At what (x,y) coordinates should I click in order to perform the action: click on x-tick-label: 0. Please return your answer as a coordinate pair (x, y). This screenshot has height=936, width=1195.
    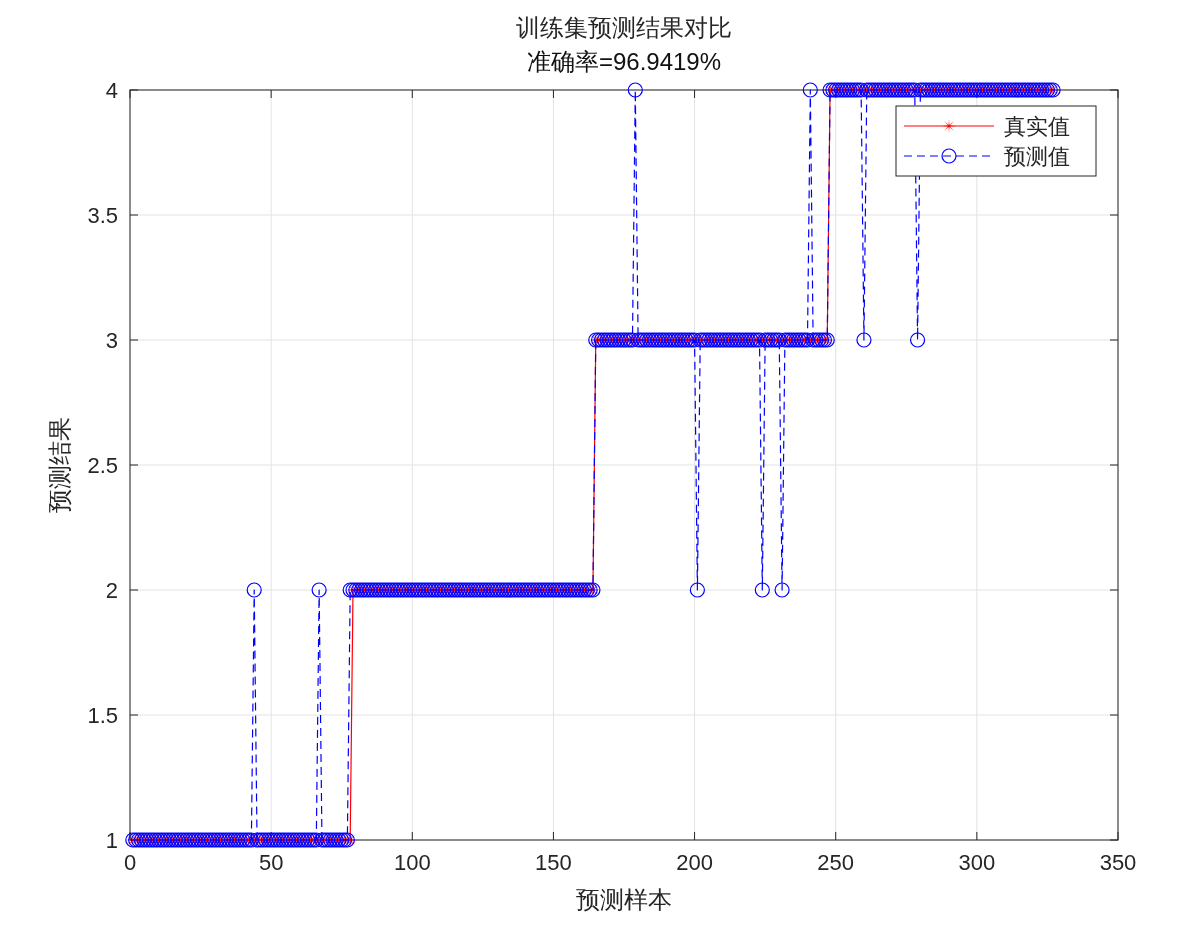
    Looking at the image, I should click on (130, 862).